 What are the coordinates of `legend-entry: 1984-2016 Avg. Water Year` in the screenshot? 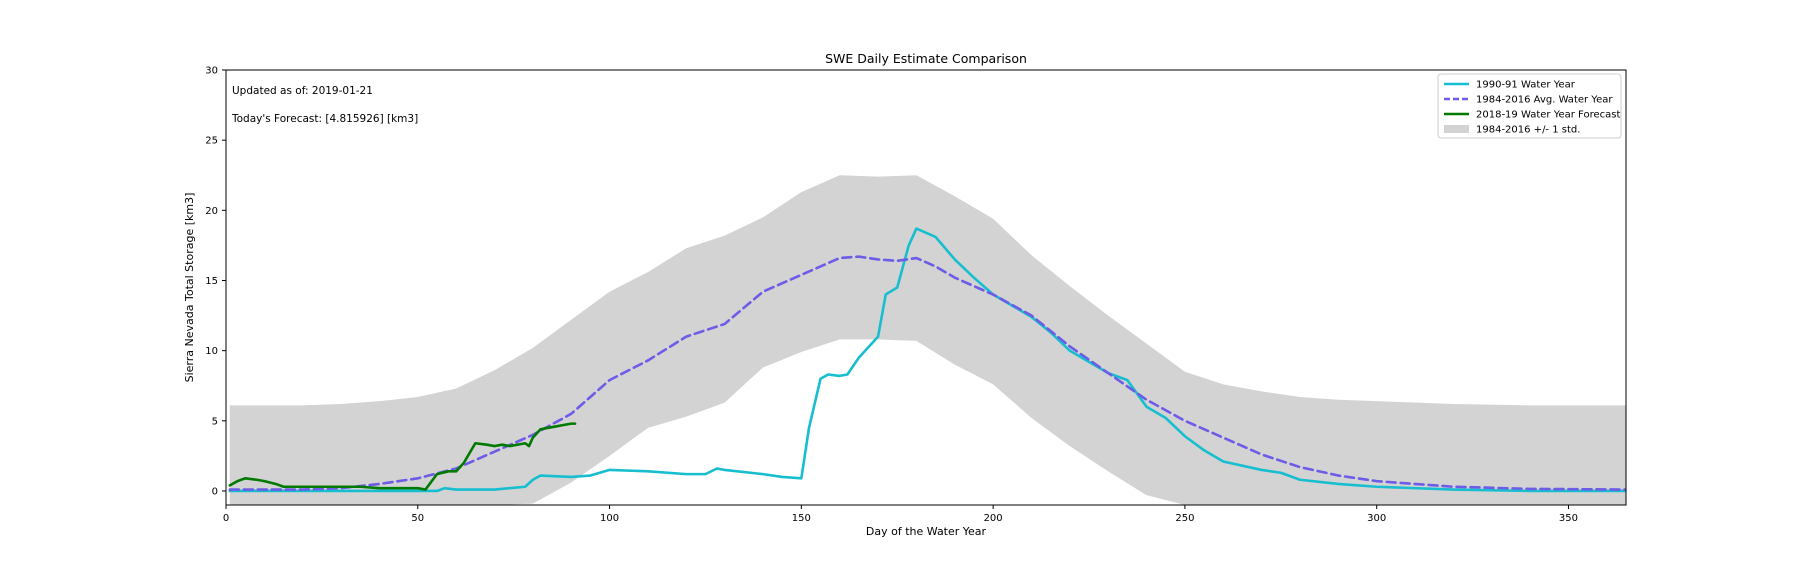 It's located at (1544, 100).